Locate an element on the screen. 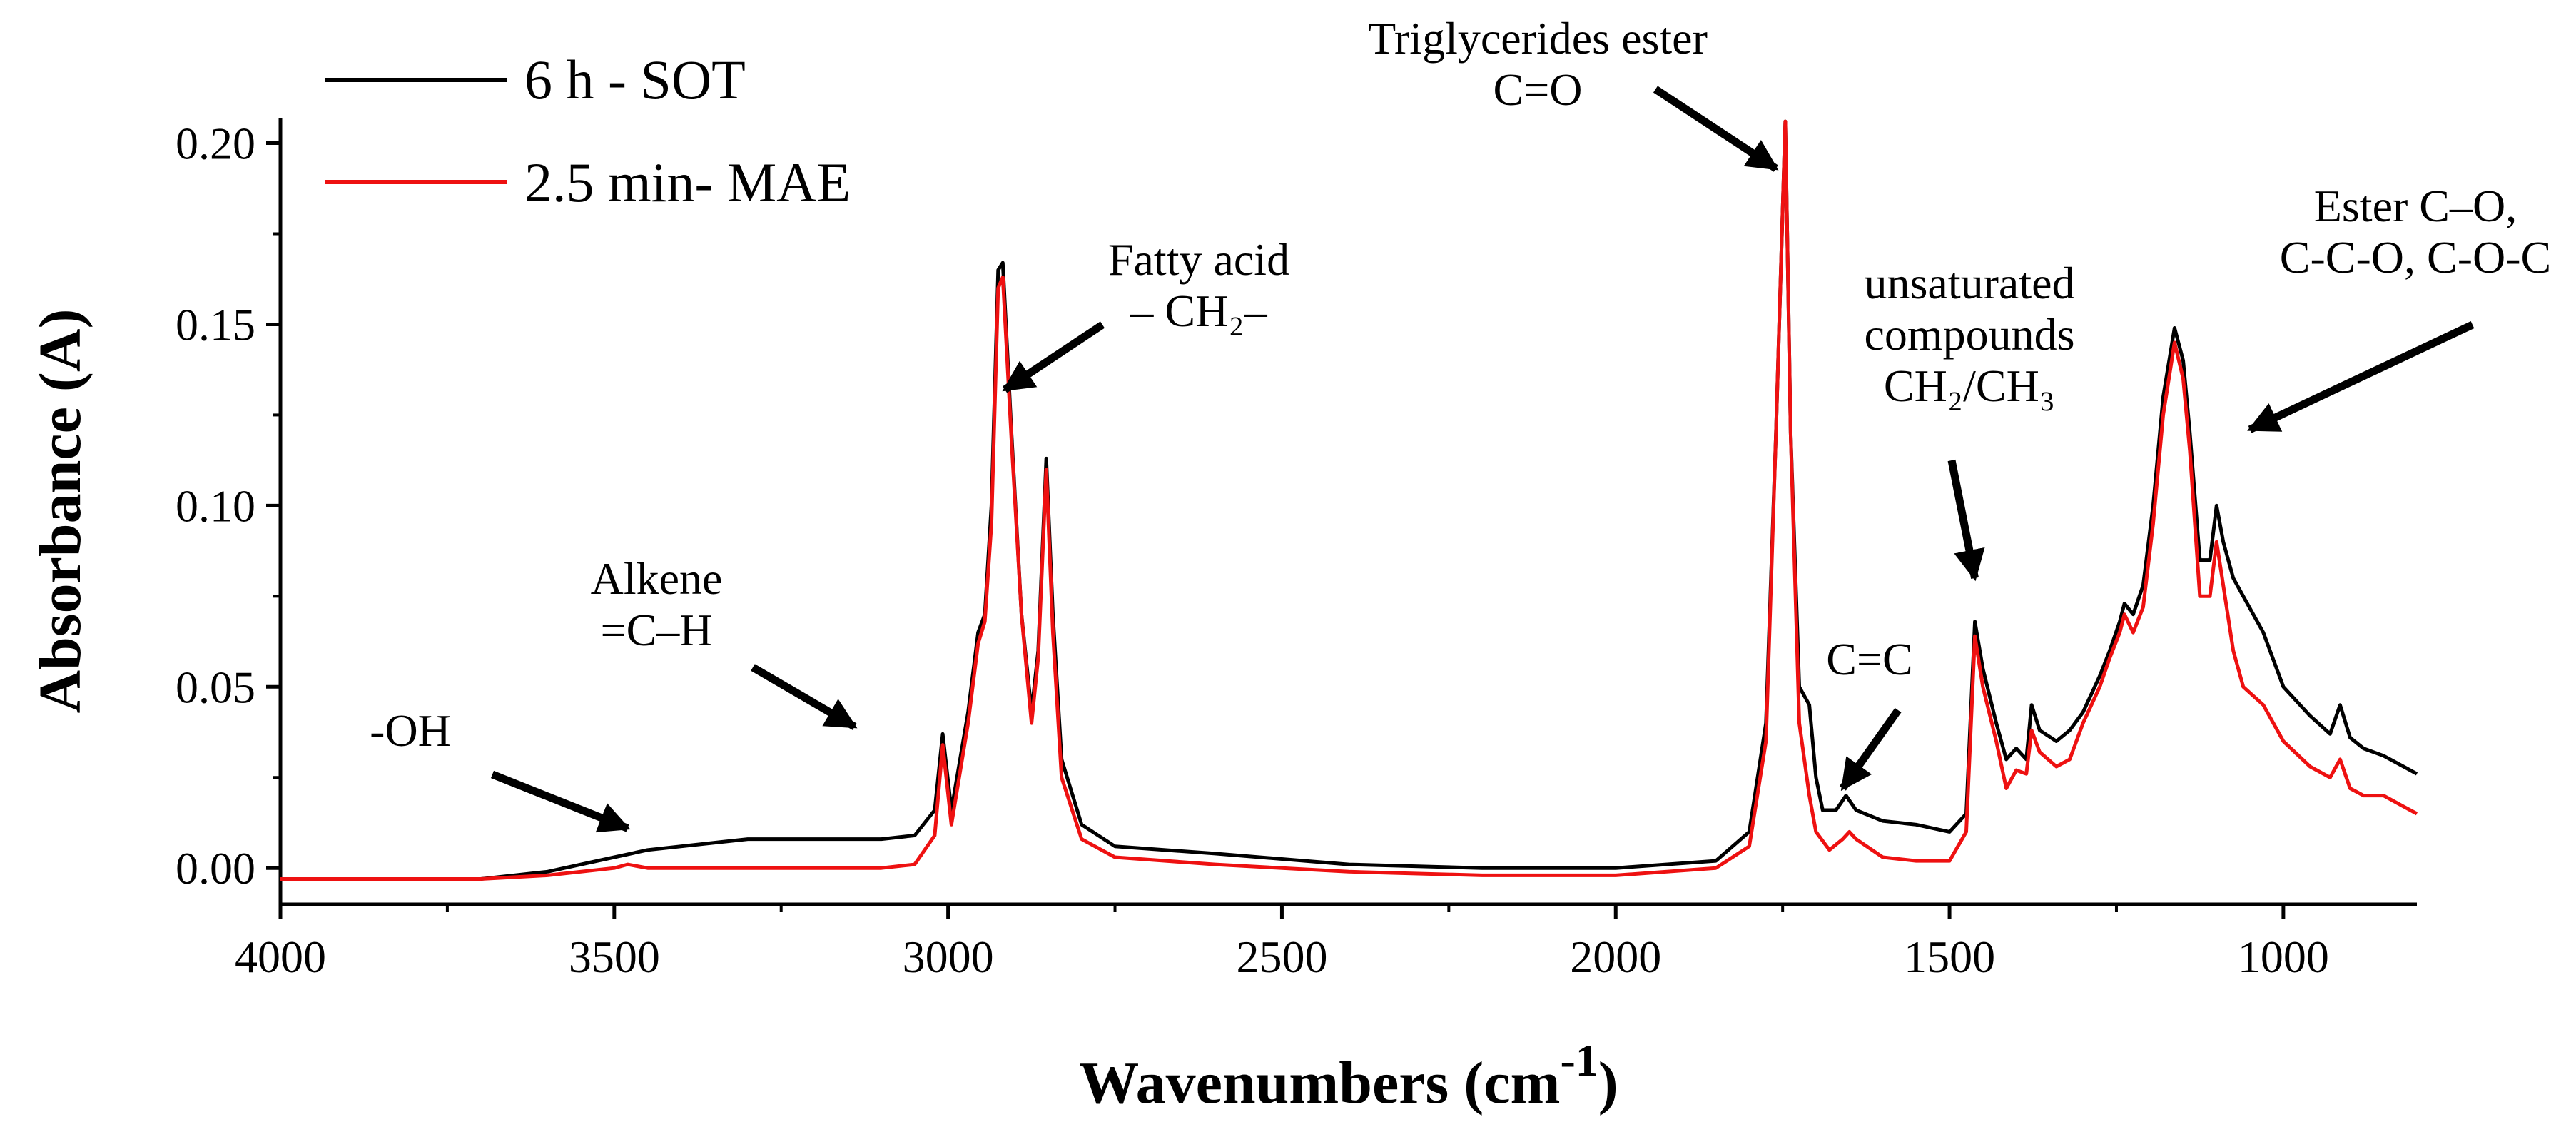  y-axis-title: Absorbance (A) is located at coordinates (60, 512).